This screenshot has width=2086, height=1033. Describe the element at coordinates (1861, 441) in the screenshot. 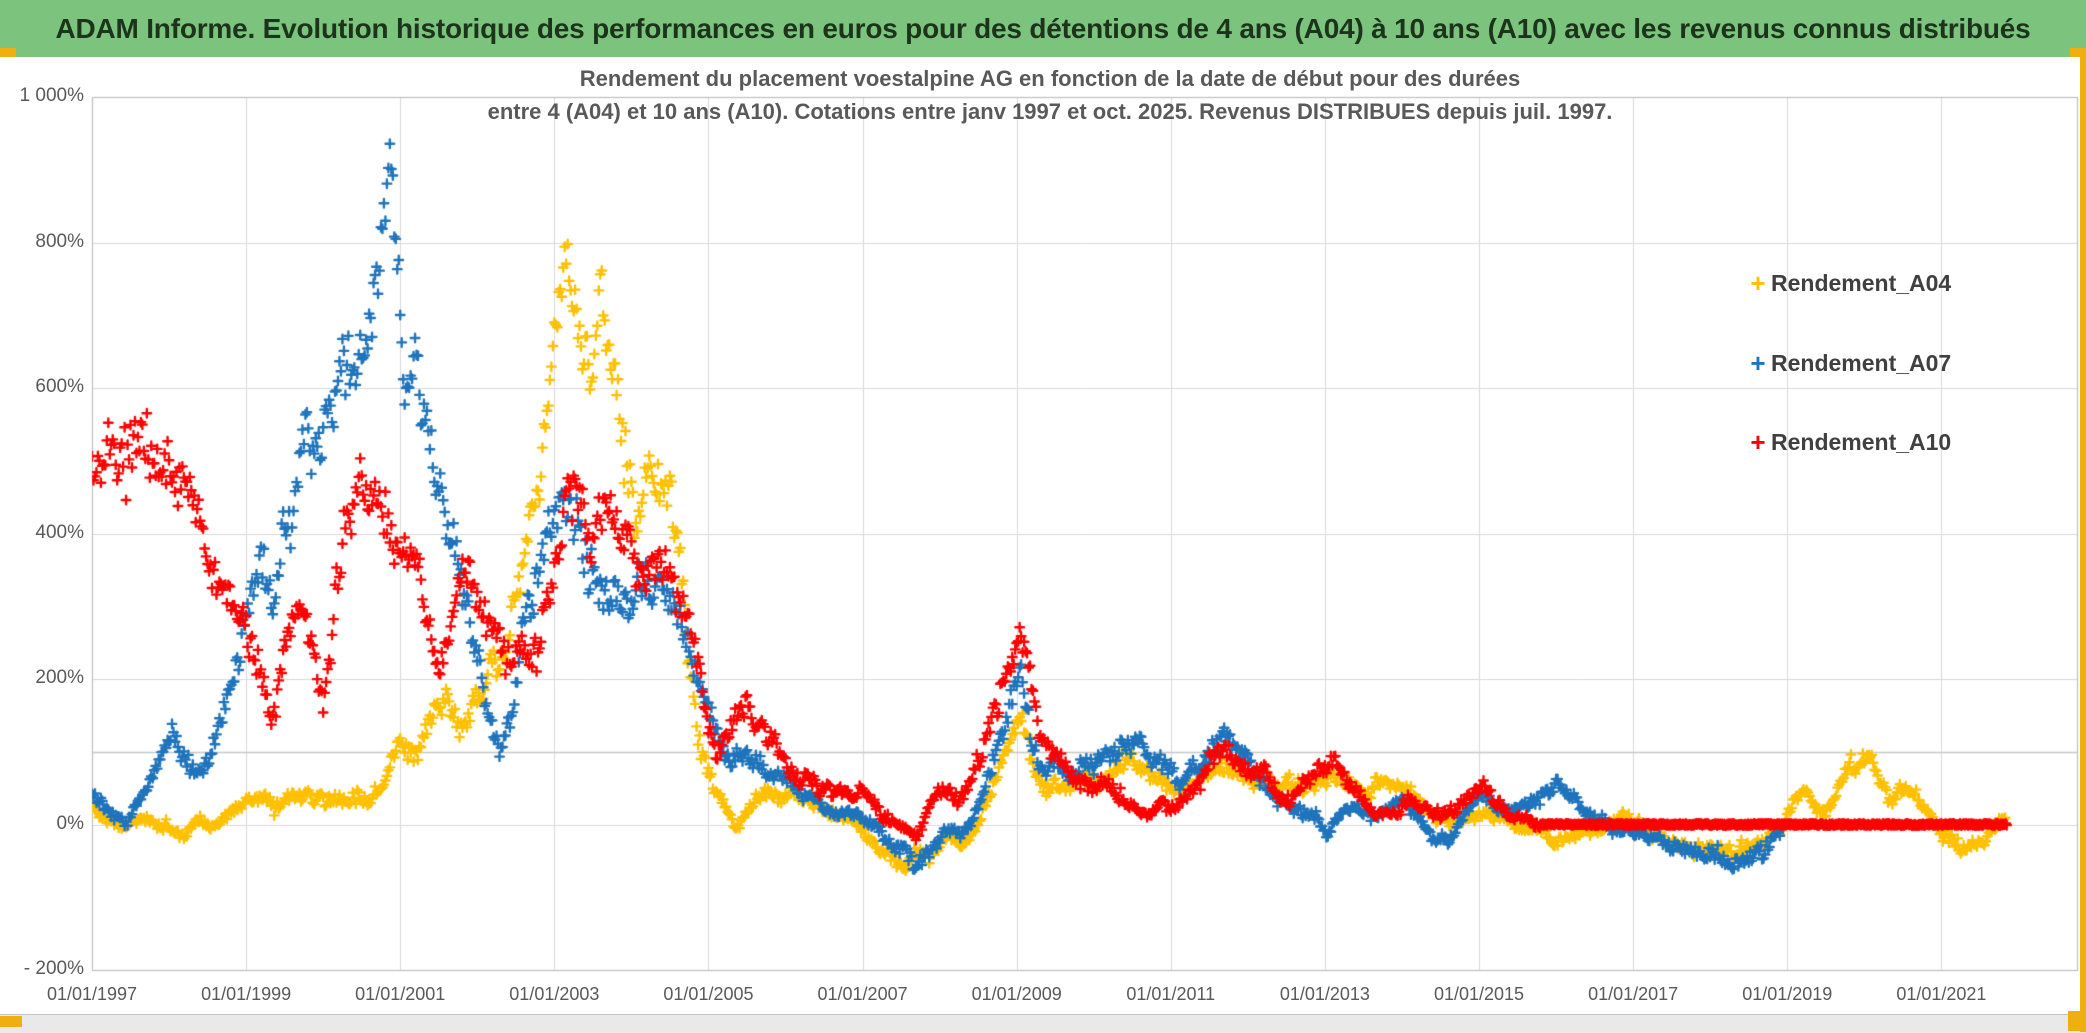

I see `legend-label: Rendement_A10` at that location.